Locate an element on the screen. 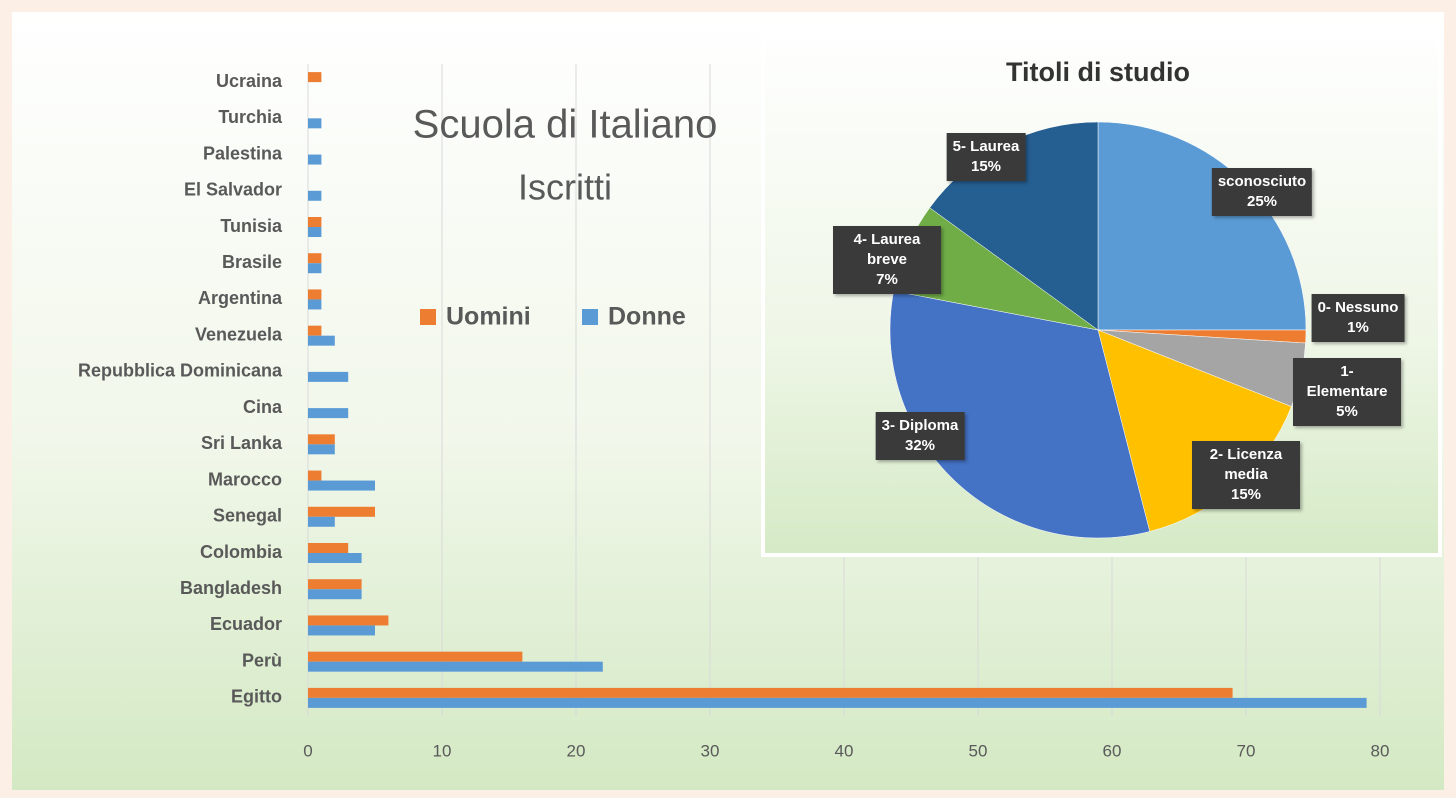  y-tick-label: Ucraina is located at coordinates (249, 81).